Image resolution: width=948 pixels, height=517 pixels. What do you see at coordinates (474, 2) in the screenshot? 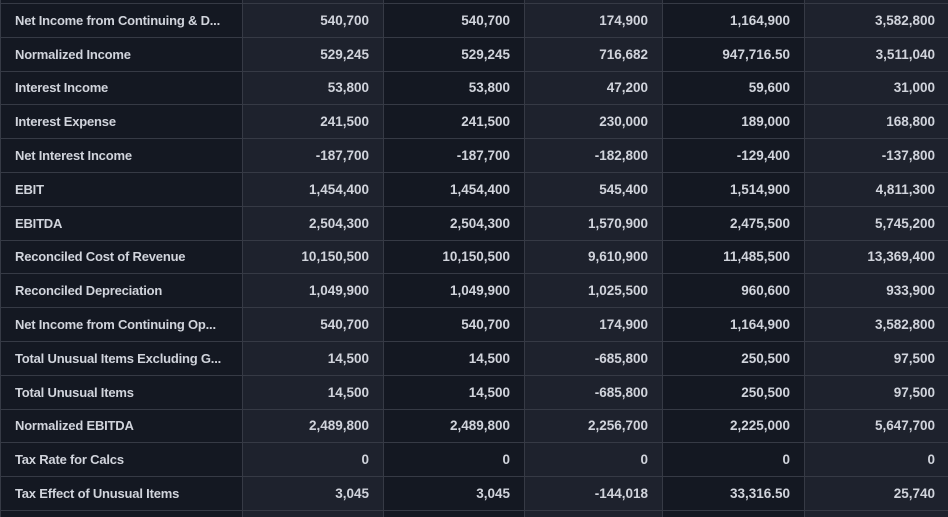
I see `table-row-partial-top` at bounding box center [474, 2].